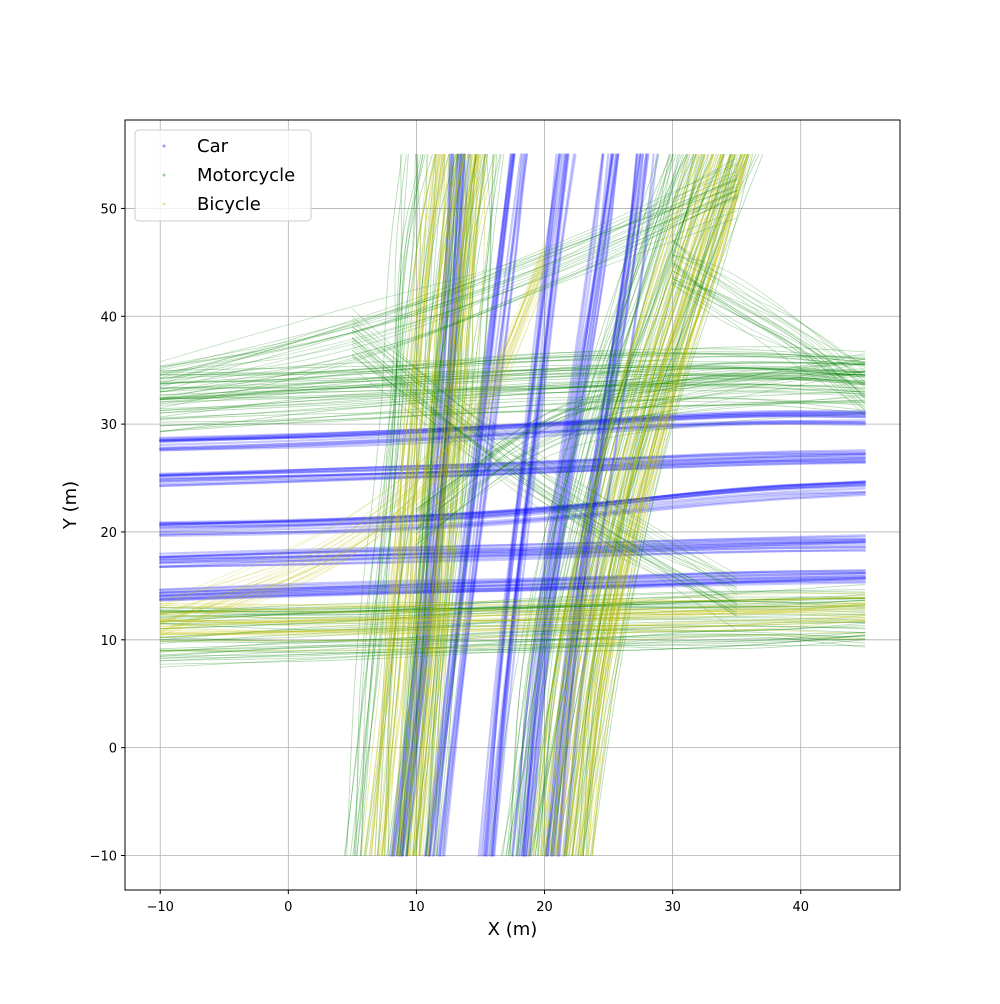  Describe the element at coordinates (229, 204) in the screenshot. I see `legend-label-bicycle: Bicycle` at that location.